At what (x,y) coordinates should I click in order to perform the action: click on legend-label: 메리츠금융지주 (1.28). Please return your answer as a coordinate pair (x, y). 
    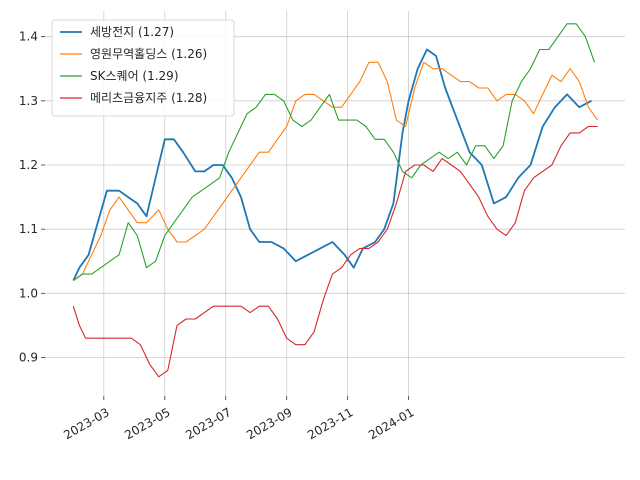
    Looking at the image, I should click on (148, 98).